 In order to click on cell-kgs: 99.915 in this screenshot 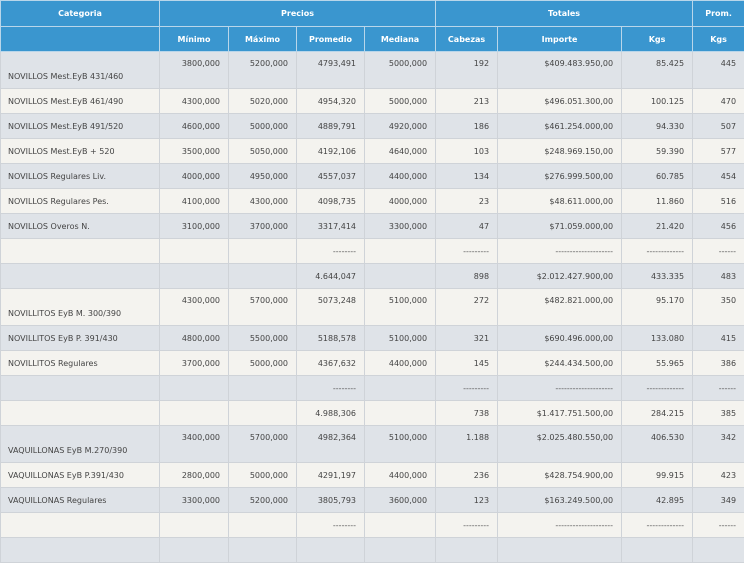, I will do `click(657, 475)`.